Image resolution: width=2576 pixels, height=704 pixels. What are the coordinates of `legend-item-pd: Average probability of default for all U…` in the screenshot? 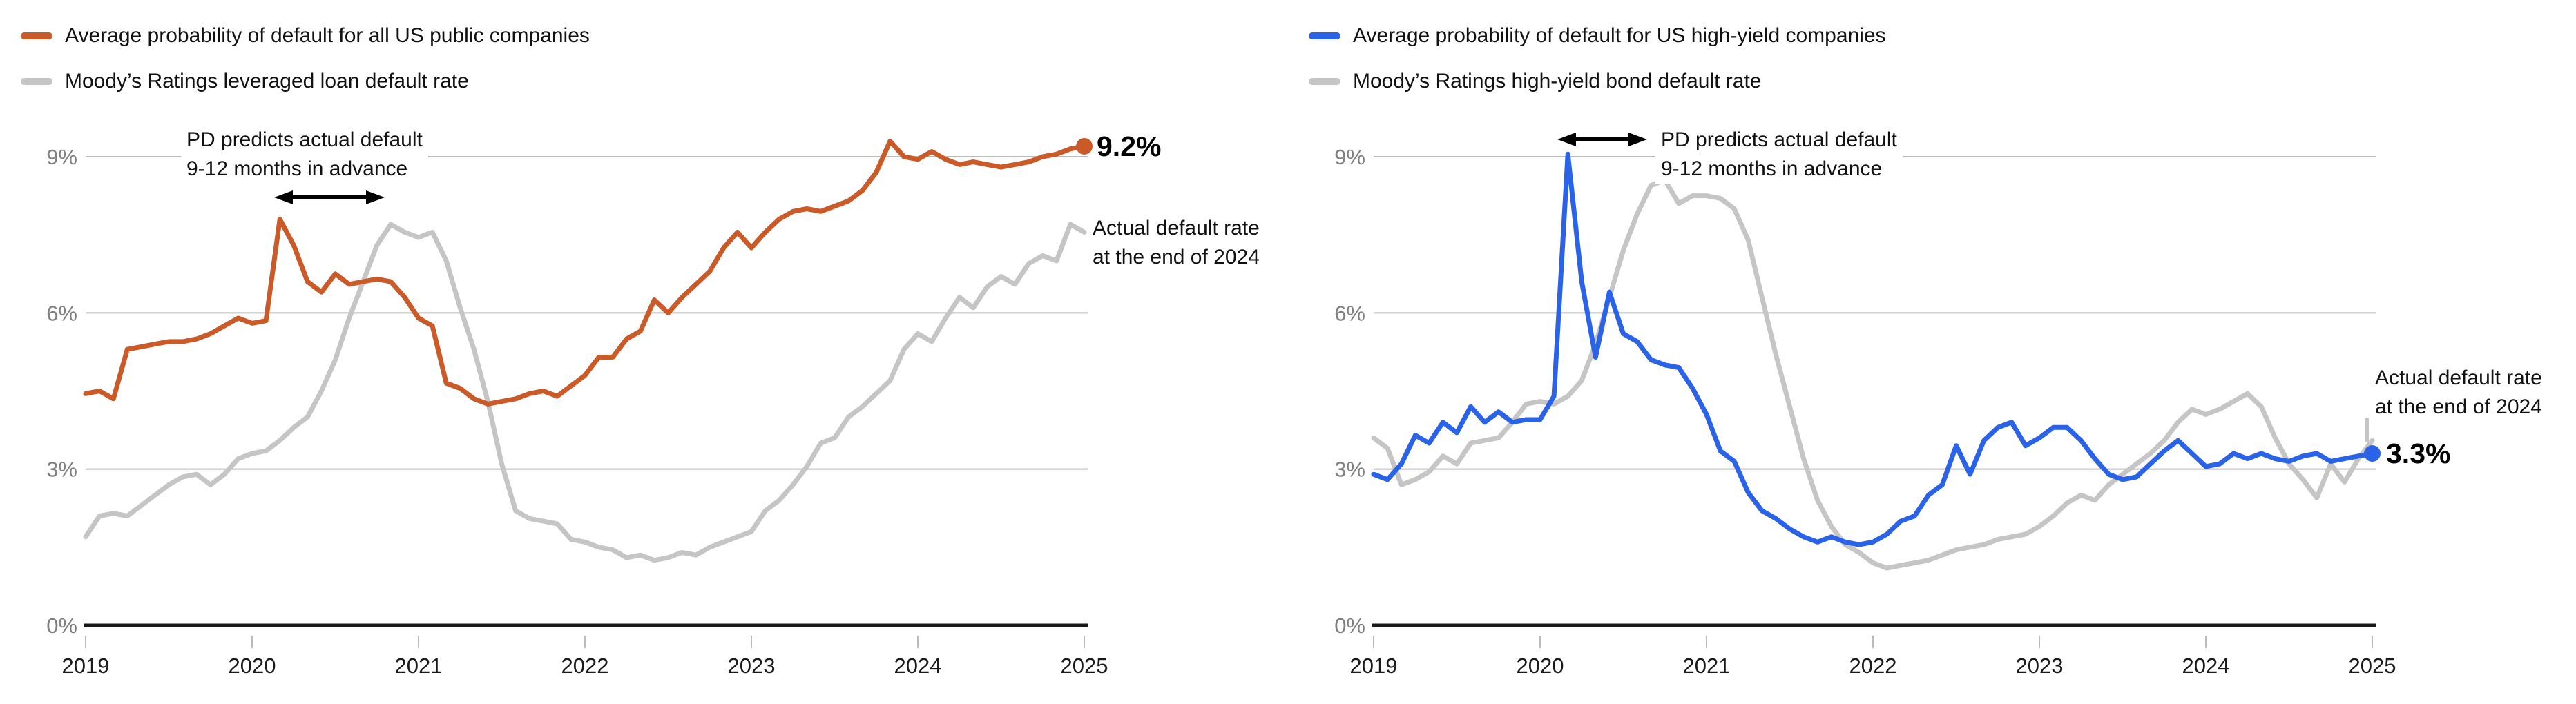 It's located at (305, 36).